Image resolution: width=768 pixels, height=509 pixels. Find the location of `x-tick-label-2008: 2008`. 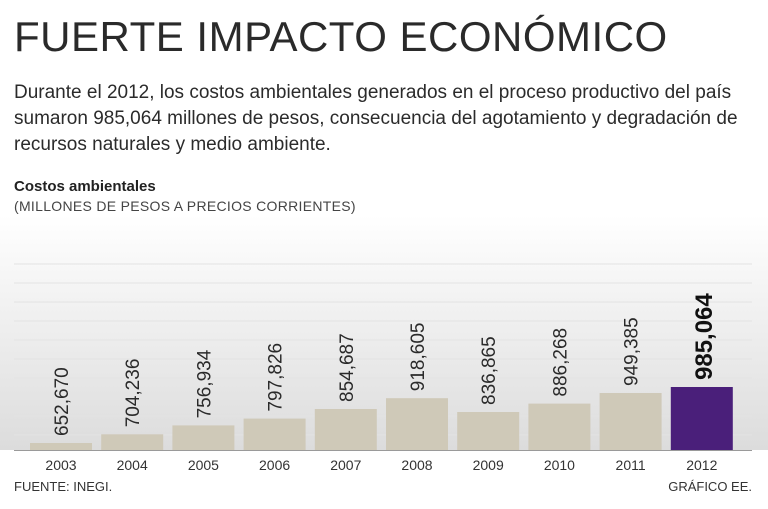

x-tick-label-2008: 2008 is located at coordinates (416, 465).